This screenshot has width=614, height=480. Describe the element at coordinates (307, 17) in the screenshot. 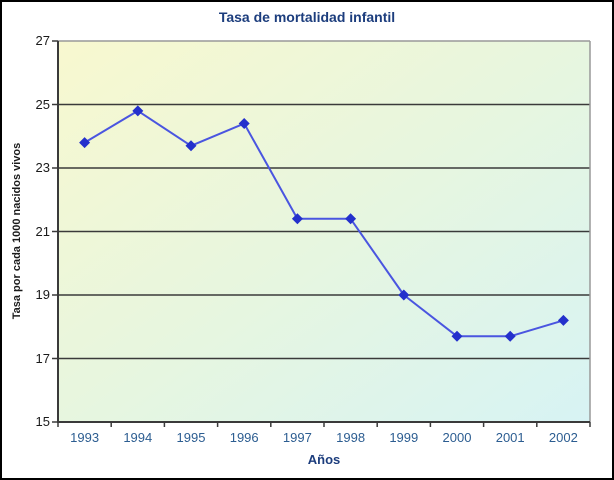

I see `chart-title: Tasa de mortalidad infantil` at that location.